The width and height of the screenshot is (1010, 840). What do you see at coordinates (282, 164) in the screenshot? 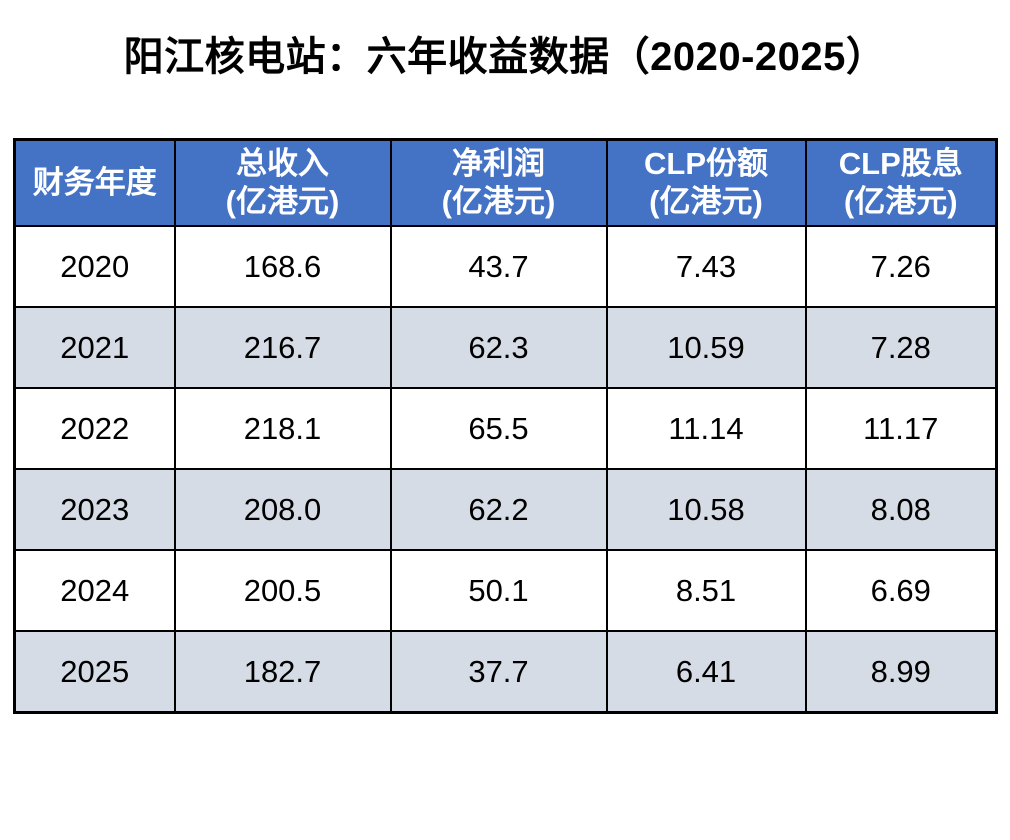
I see `header-label: 总收入` at bounding box center [282, 164].